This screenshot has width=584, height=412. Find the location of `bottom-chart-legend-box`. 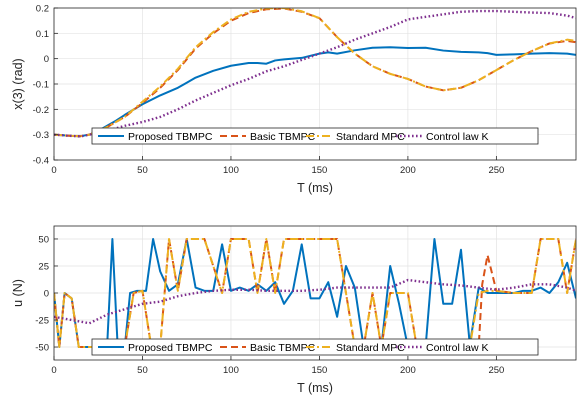

bottom-chart-legend-box is located at coordinates (315, 347).